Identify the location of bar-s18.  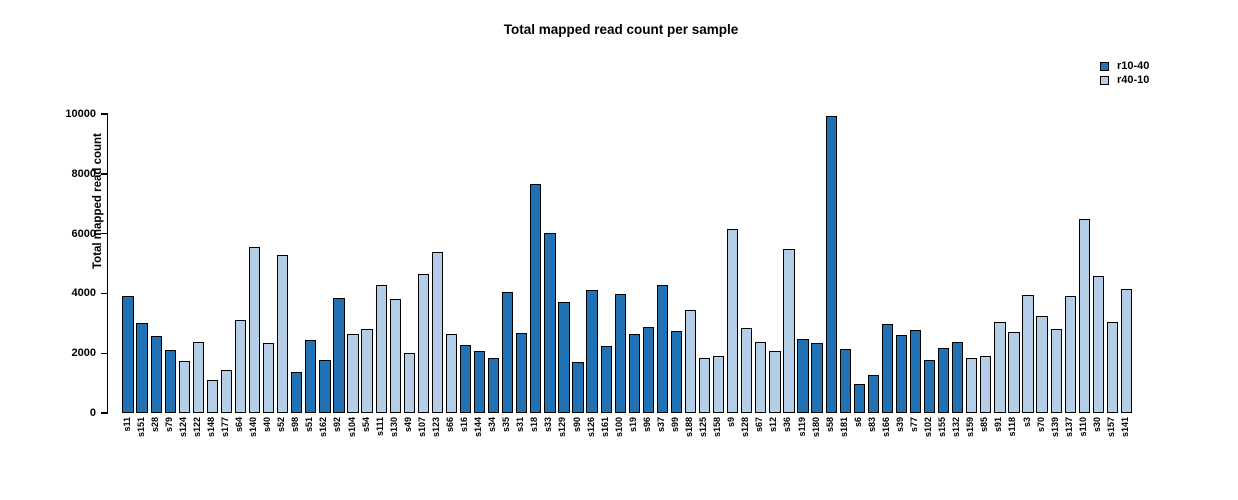
(536, 298).